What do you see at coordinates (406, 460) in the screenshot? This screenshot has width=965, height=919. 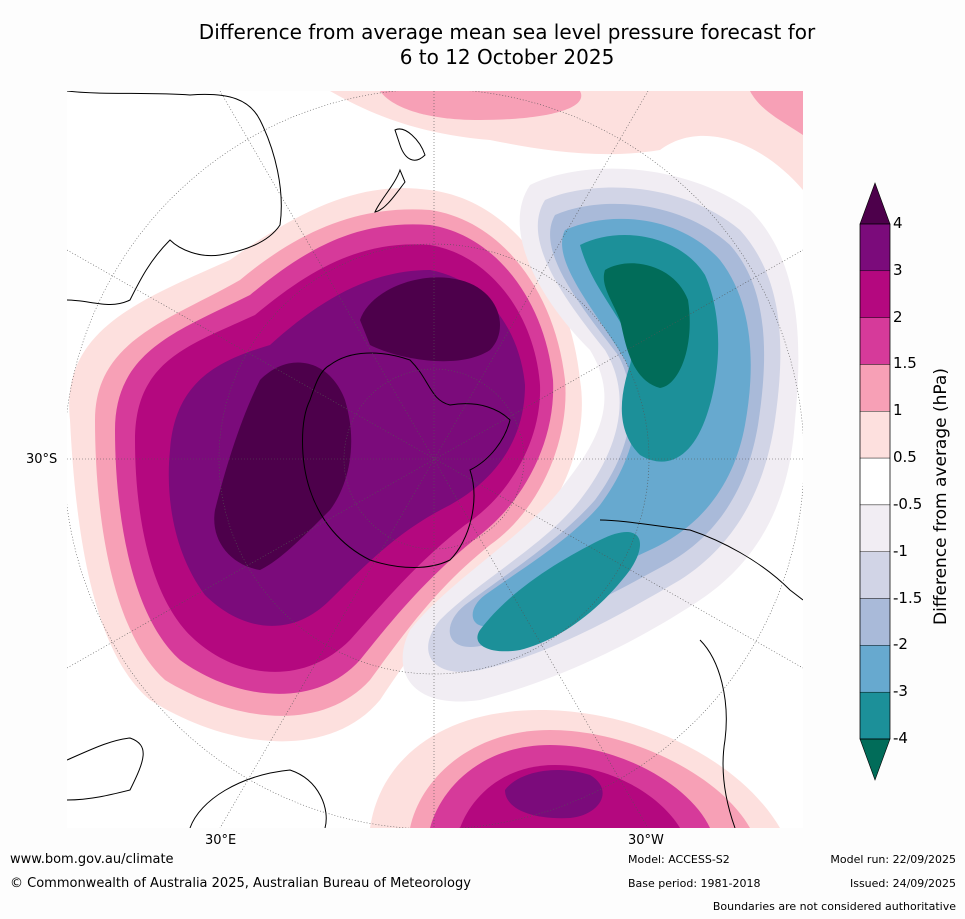 I see `coast-antarctica` at bounding box center [406, 460].